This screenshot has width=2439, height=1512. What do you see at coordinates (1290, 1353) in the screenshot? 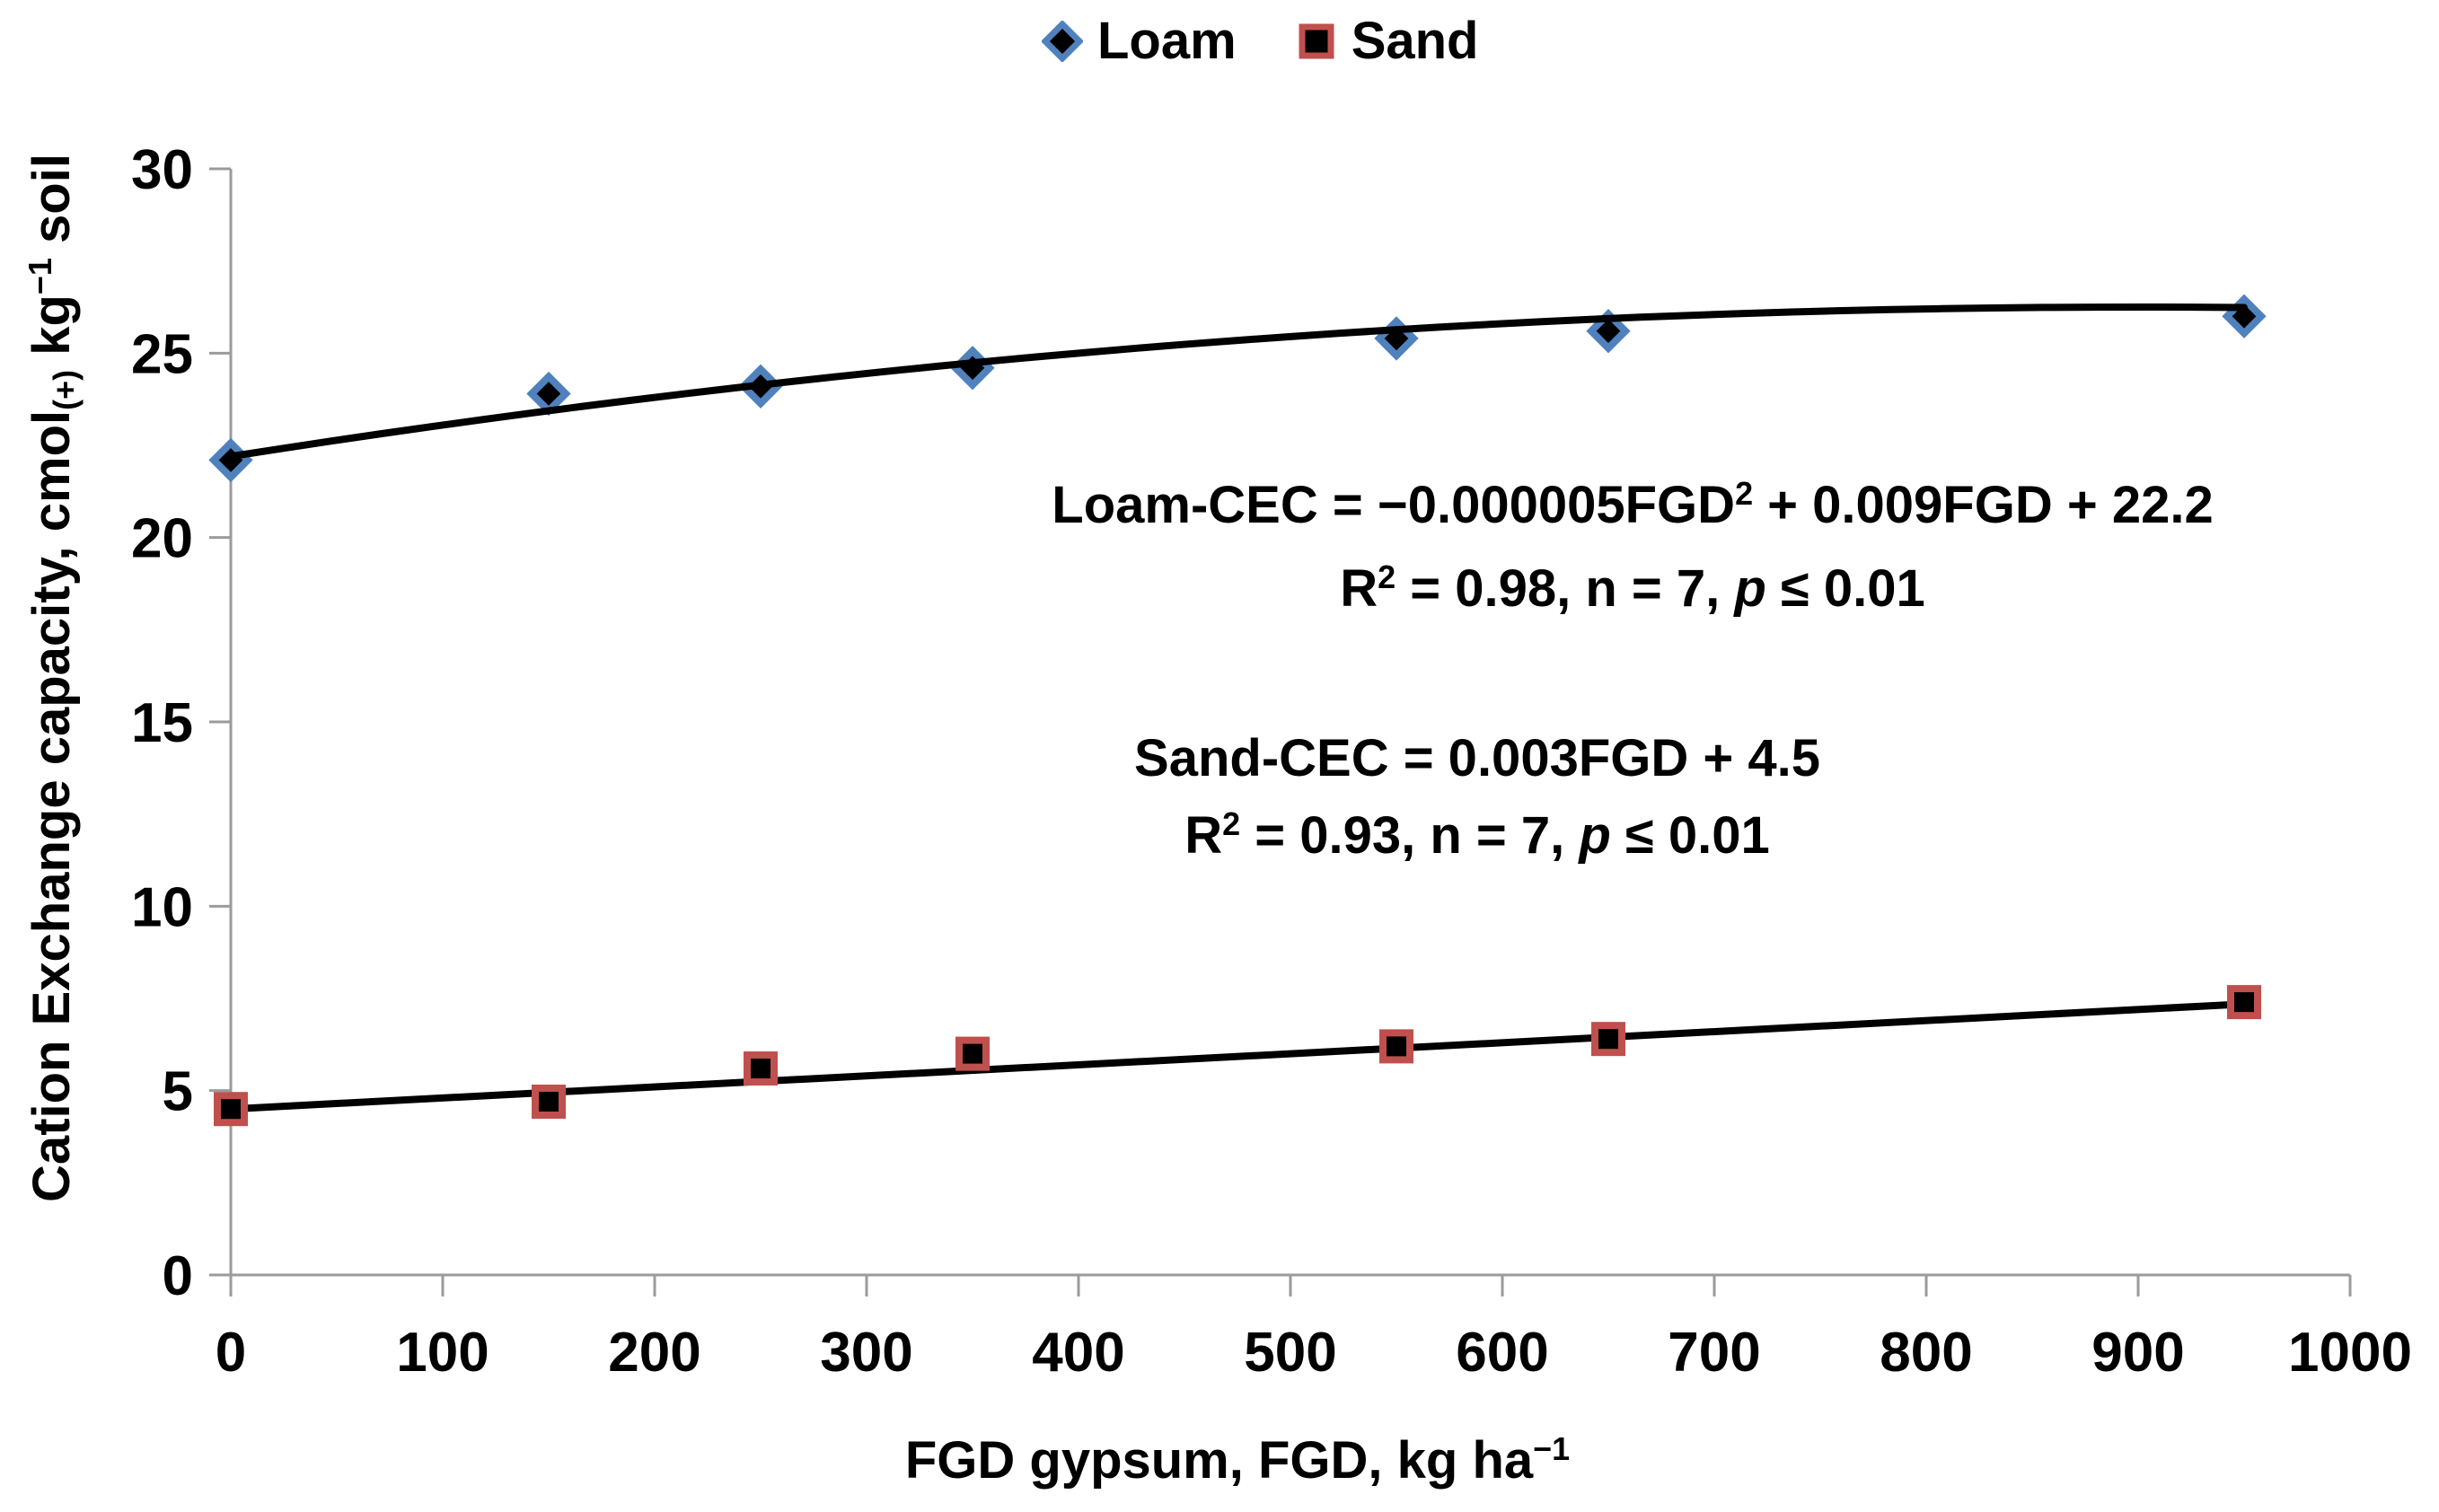
I see `x-tick-label: 500` at bounding box center [1290, 1353].